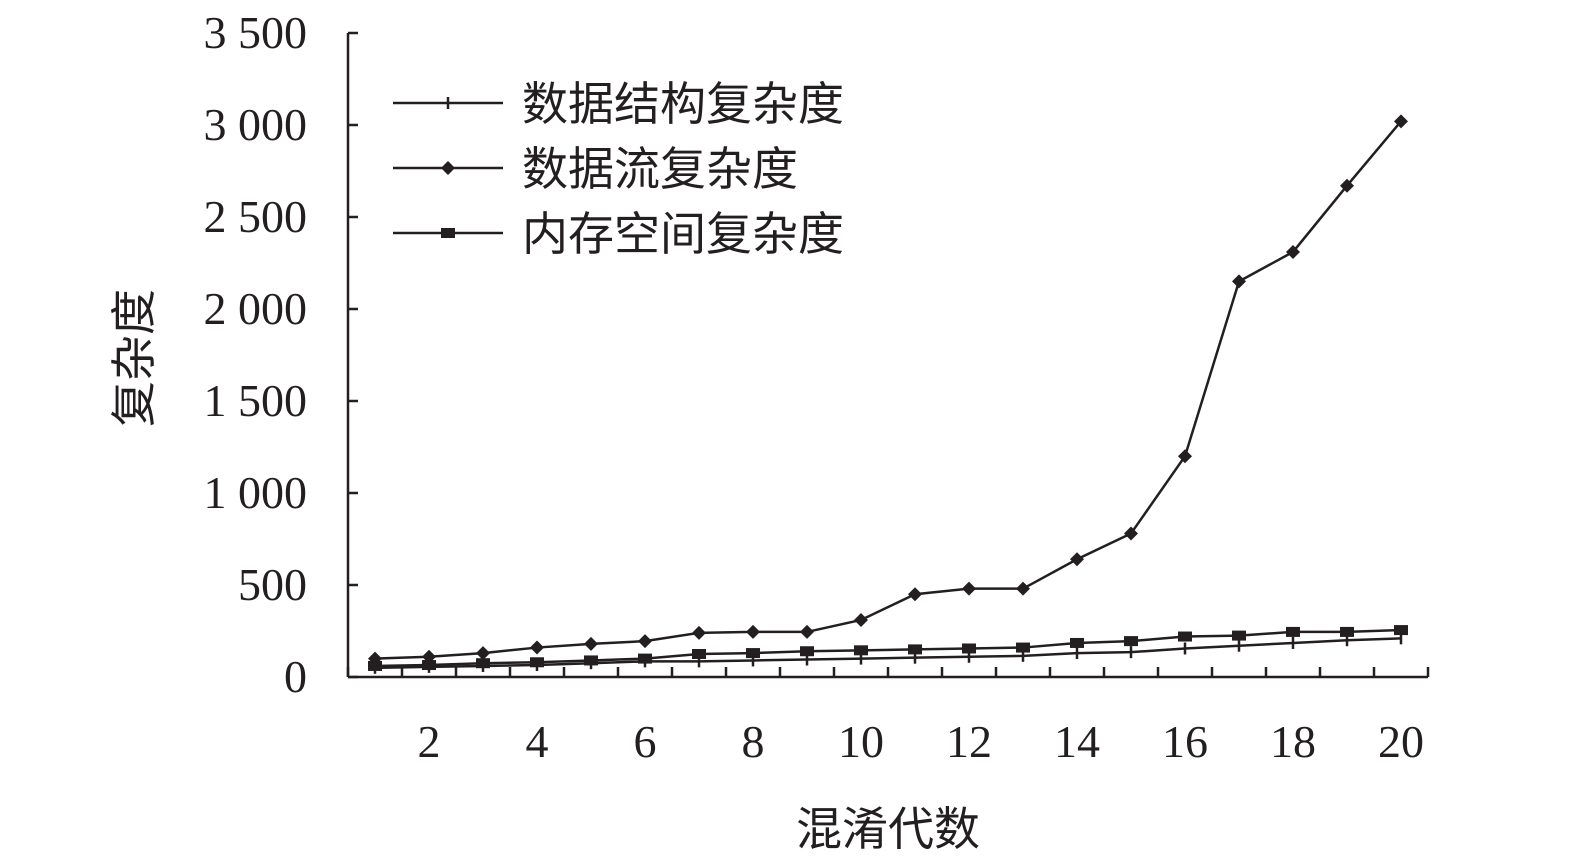  What do you see at coordinates (1077, 741) in the screenshot?
I see `x-tick-label: 14` at bounding box center [1077, 741].